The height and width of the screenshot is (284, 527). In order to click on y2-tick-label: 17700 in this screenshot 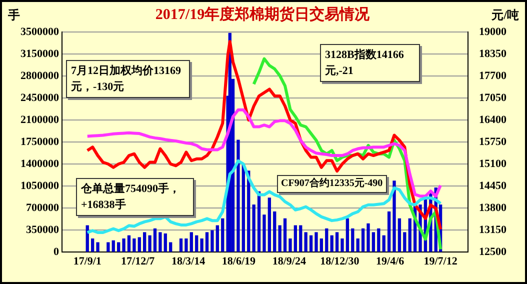, I will do `click(493, 76)`.